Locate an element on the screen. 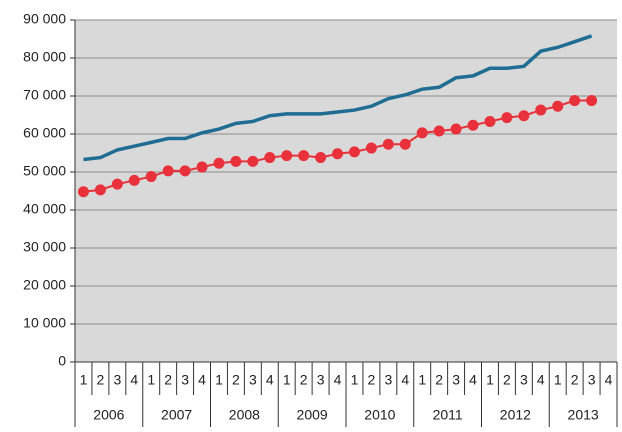  year-label: 2011 is located at coordinates (448, 415).